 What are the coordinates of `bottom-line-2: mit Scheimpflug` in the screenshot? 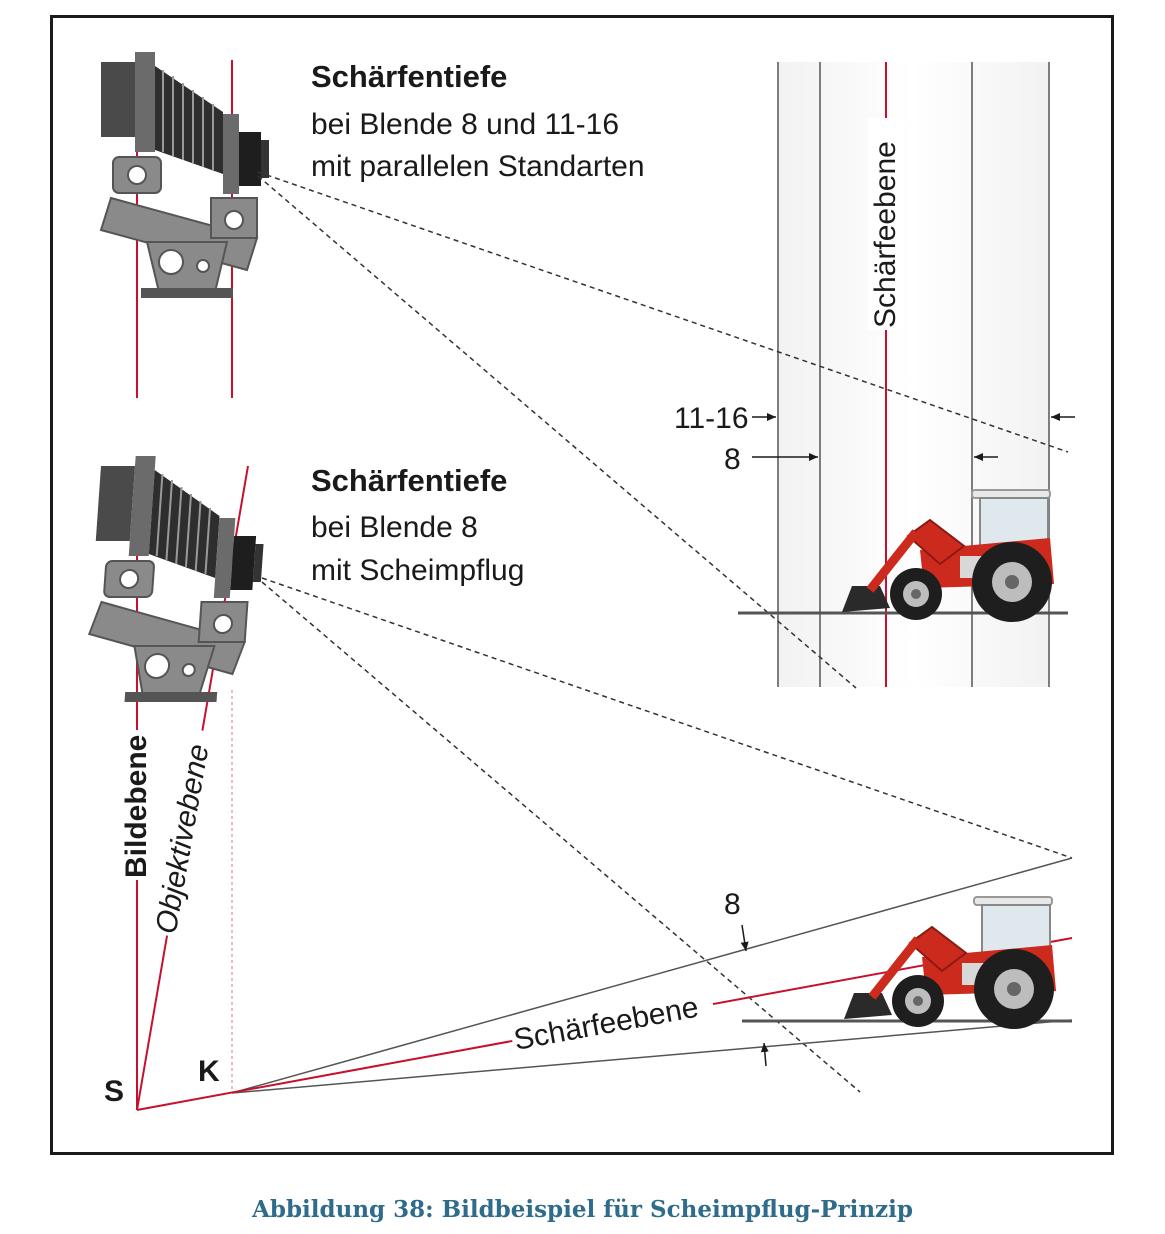 It's located at (417, 570).